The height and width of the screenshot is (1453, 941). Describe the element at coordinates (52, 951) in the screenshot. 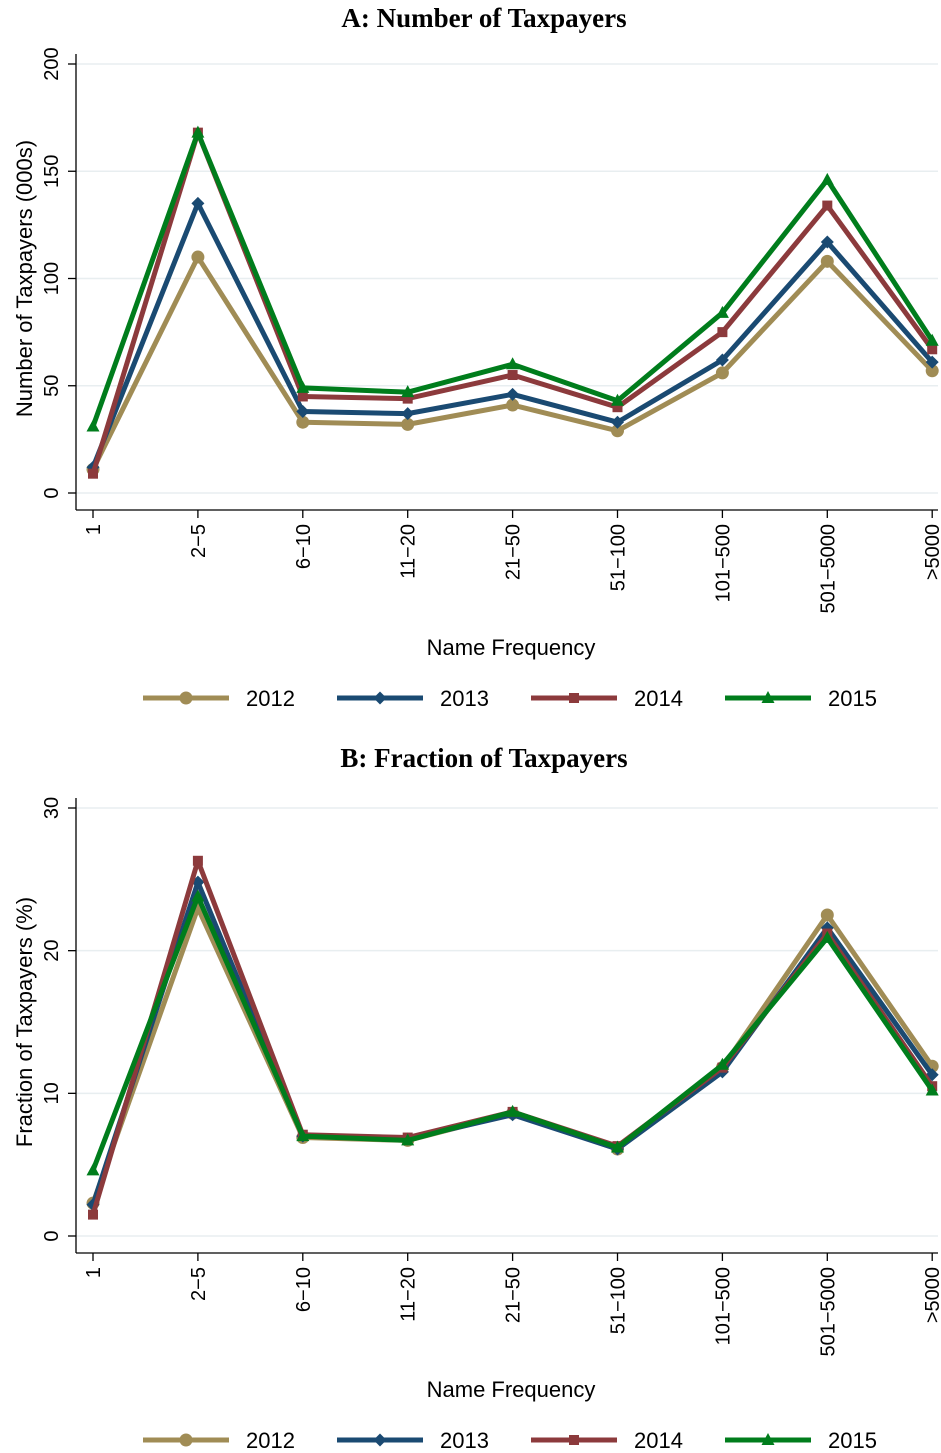

I see `y-tick-label: 20` at that location.